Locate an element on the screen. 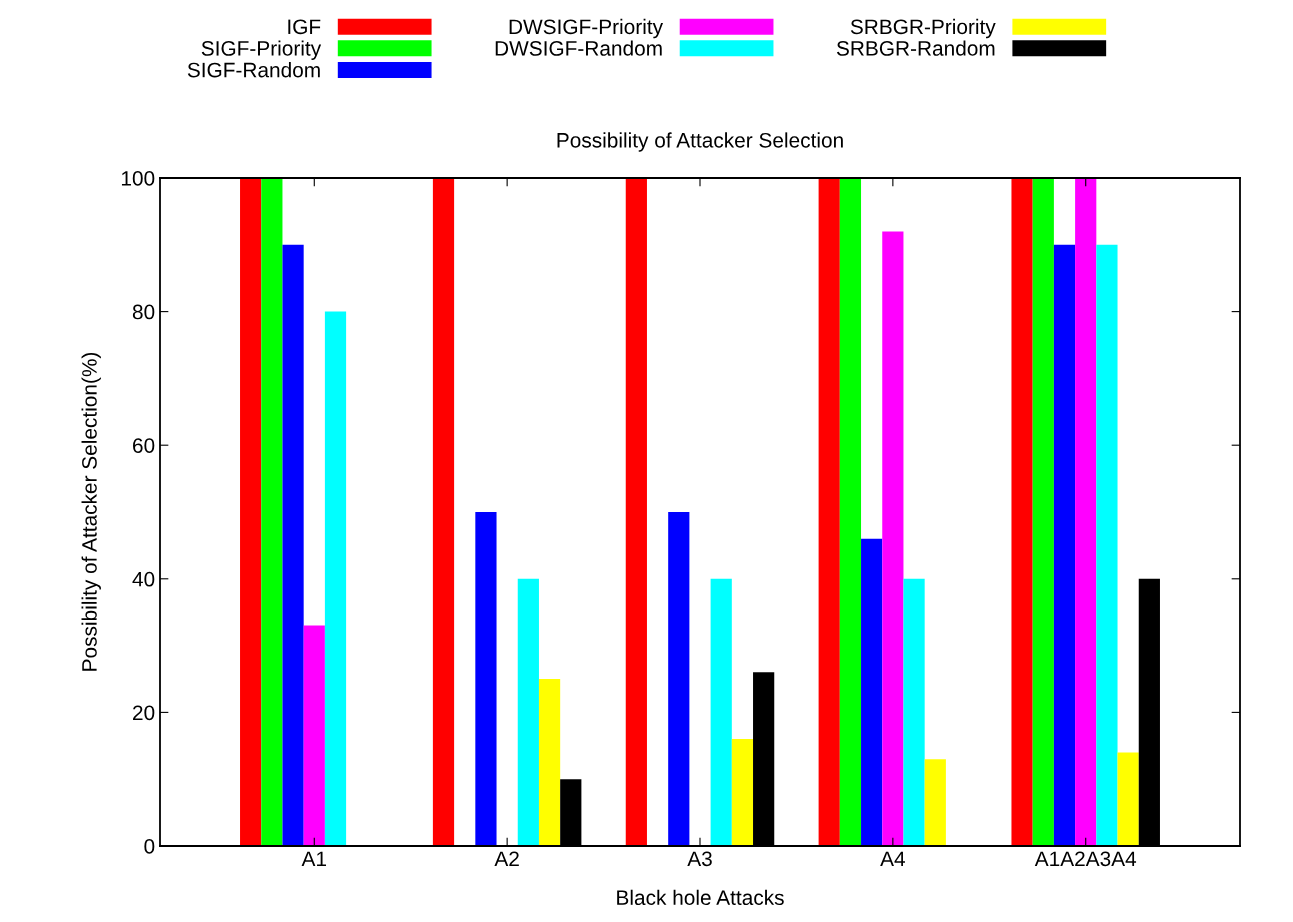 Image resolution: width=1293 pixels, height=922 pixels. legend-label: SIGF-Priority is located at coordinates (261, 50).